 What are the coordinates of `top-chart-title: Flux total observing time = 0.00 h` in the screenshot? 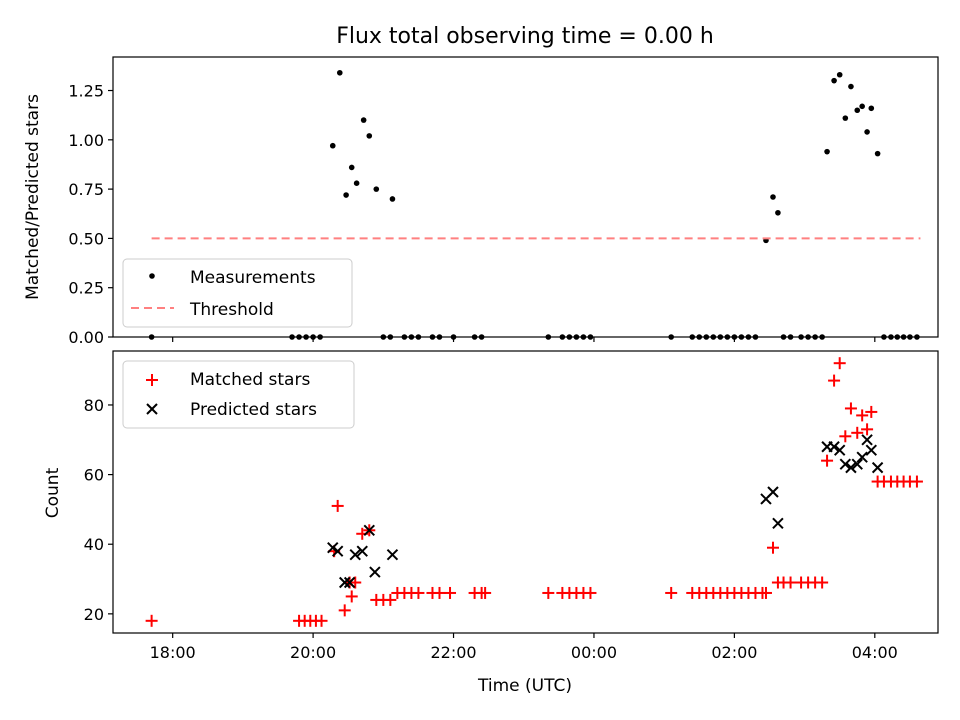 It's located at (525, 36).